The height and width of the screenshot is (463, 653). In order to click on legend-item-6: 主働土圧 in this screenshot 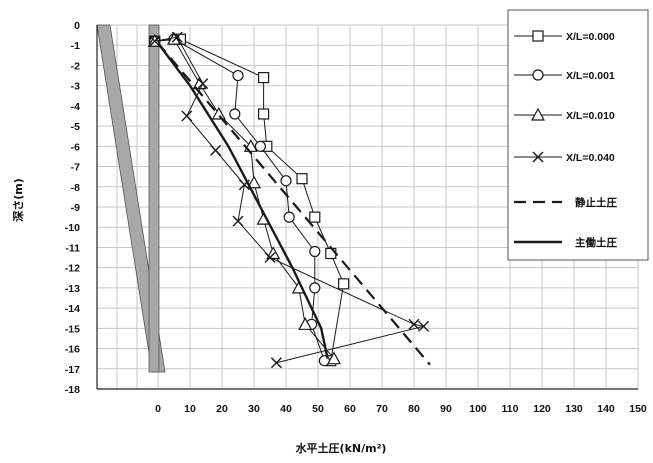, I will do `click(565, 242)`.